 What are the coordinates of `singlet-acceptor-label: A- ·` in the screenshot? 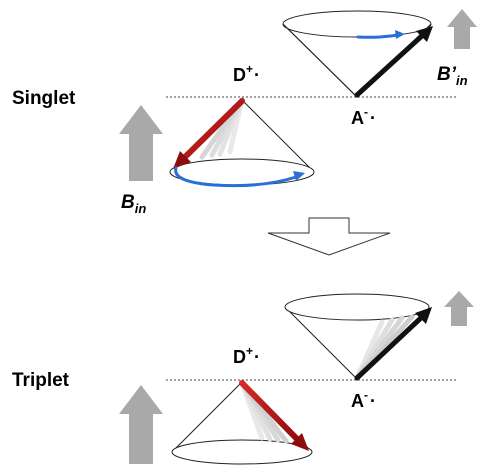 It's located at (363, 116).